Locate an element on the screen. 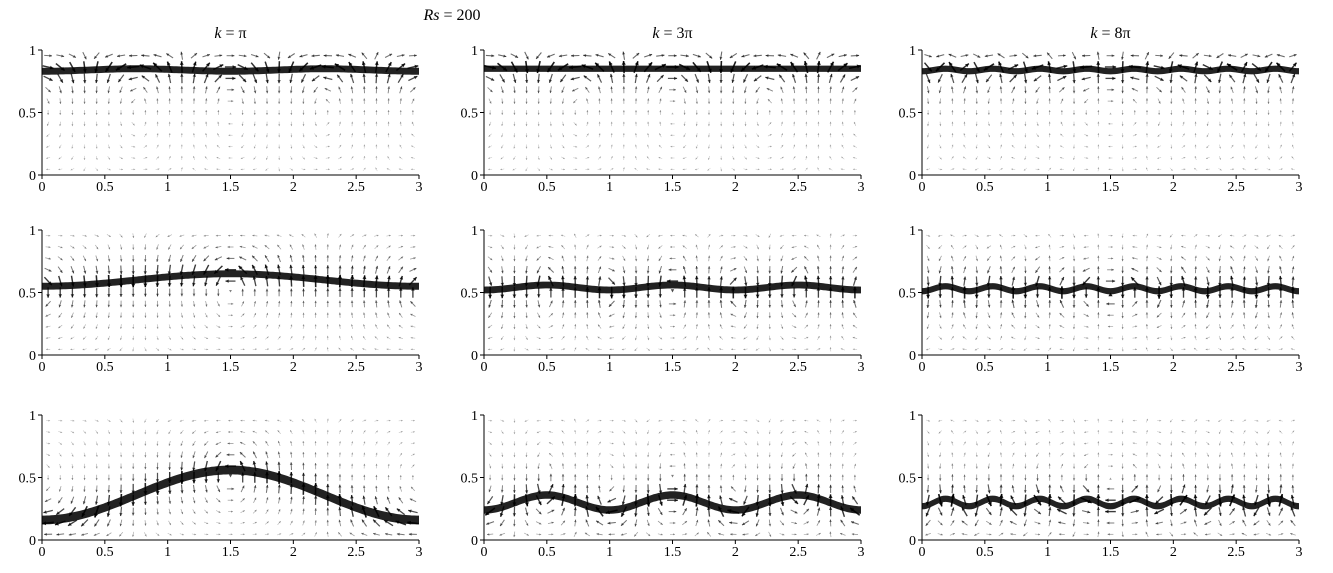 The width and height of the screenshot is (1333, 573). x-tick-label: 1 is located at coordinates (167, 367).